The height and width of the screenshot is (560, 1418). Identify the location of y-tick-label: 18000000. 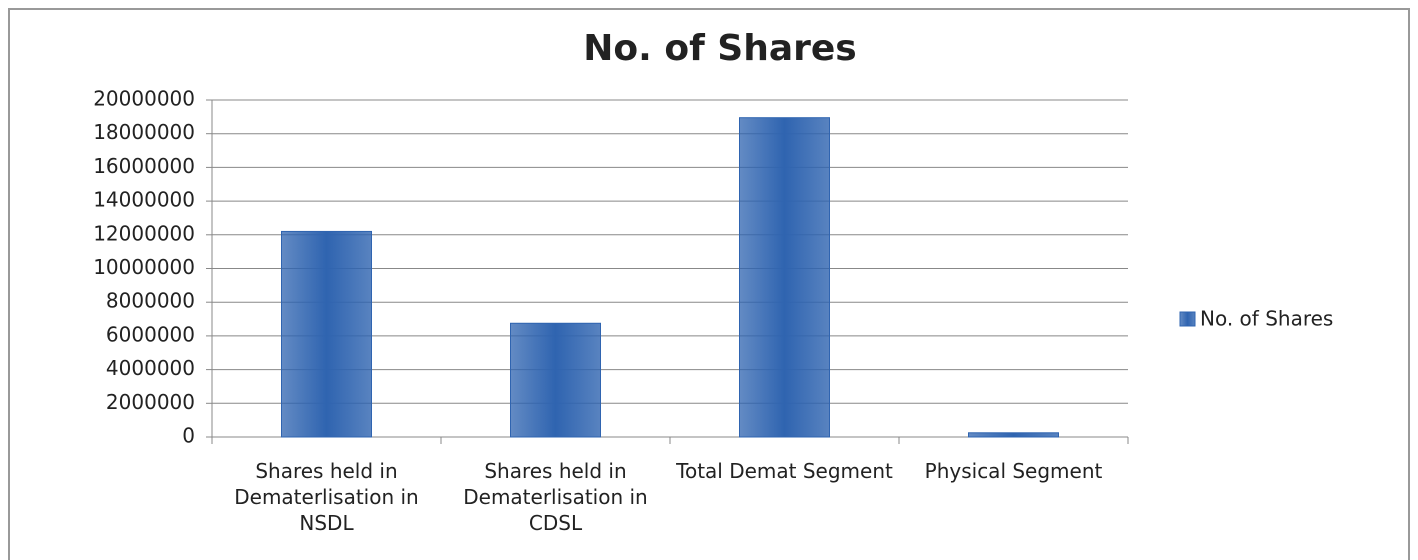
(144, 132).